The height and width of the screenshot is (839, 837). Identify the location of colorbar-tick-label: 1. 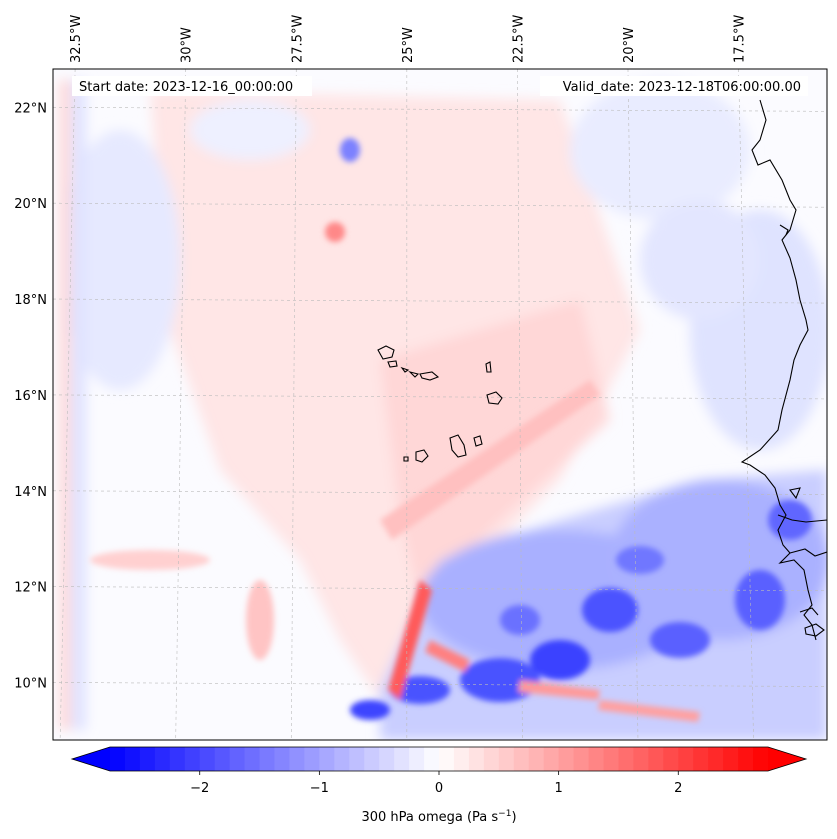
(558, 788).